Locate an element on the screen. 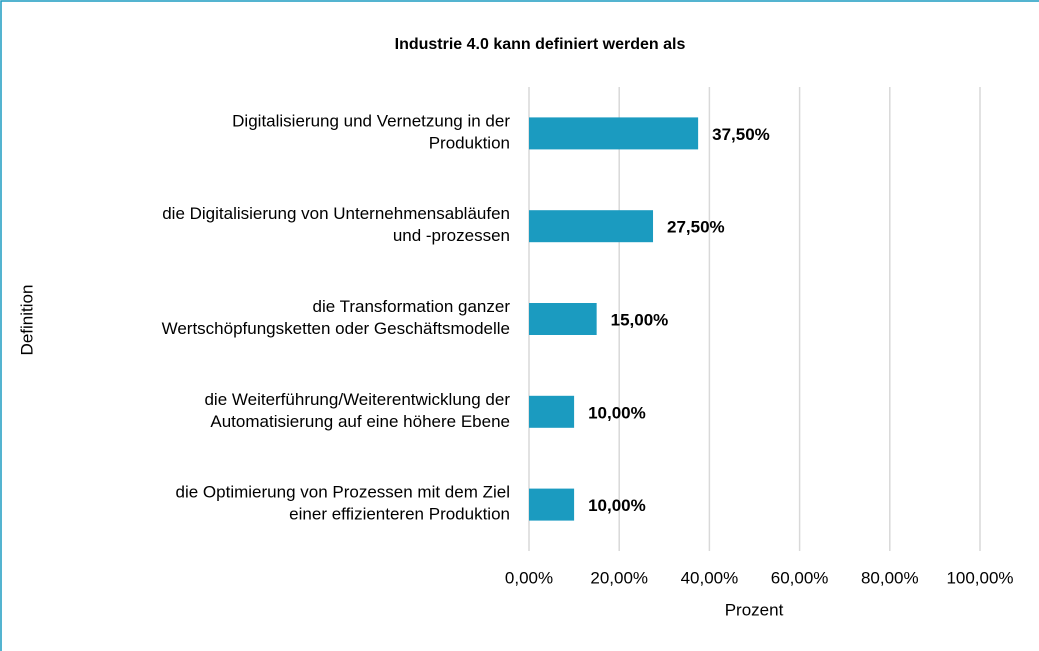  data-label: 27,50% is located at coordinates (696, 227).